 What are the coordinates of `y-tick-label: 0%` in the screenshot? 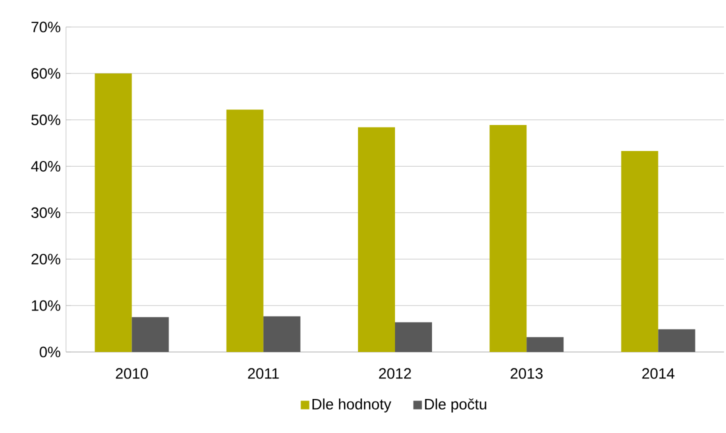 It's located at (50, 352).